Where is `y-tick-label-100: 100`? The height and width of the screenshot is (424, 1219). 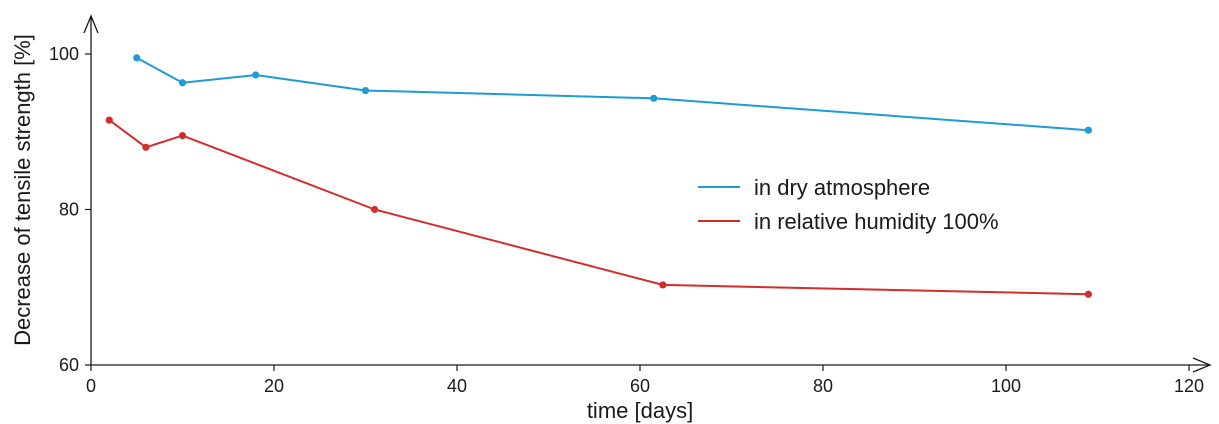
y-tick-label-100: 100 is located at coordinates (64, 54).